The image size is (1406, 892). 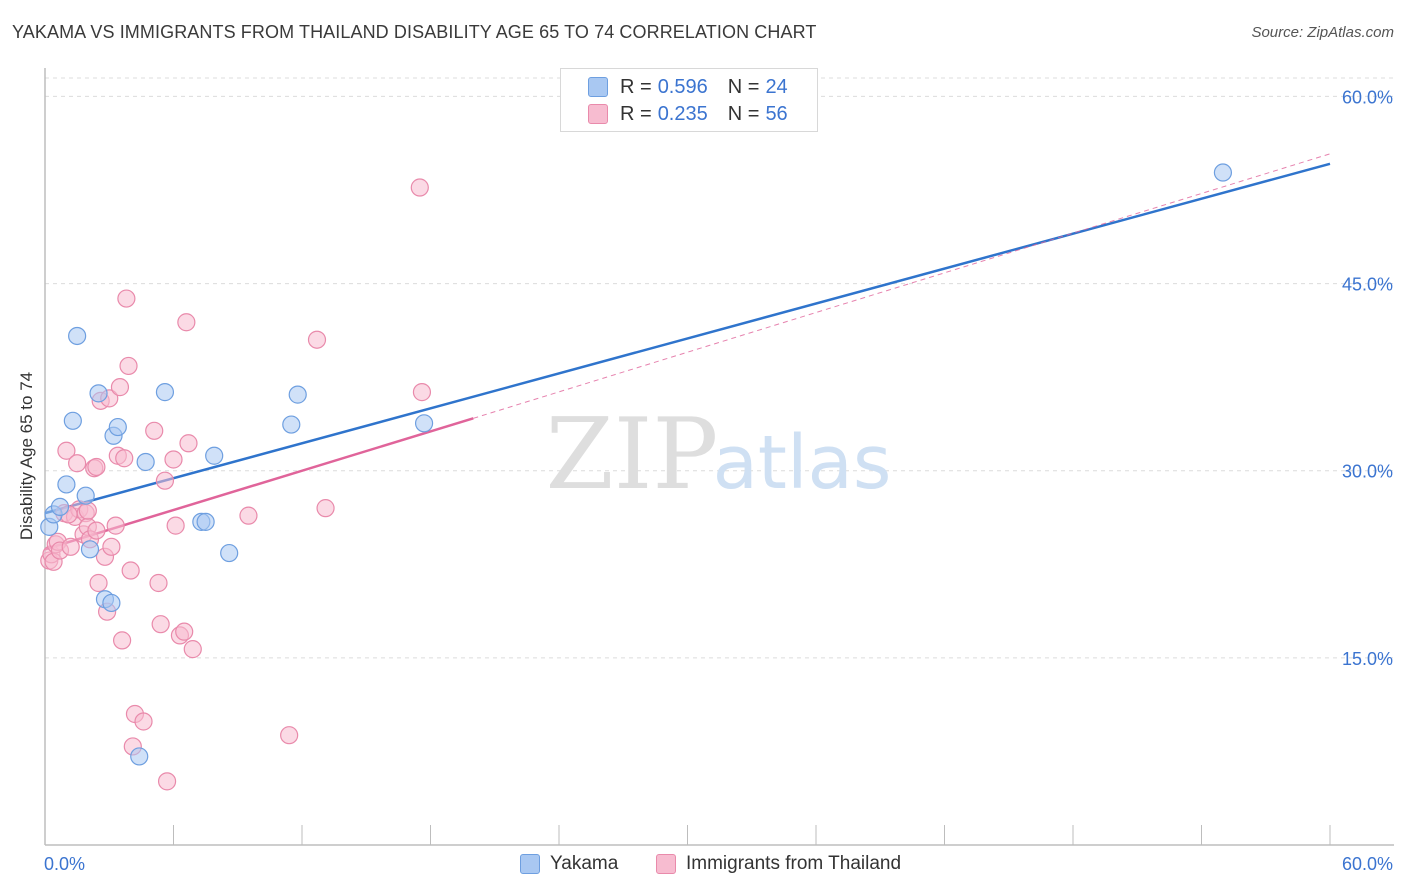 What do you see at coordinates (26, 456) in the screenshot?
I see `y-axis-title: Disability Age 65 to 74` at bounding box center [26, 456].